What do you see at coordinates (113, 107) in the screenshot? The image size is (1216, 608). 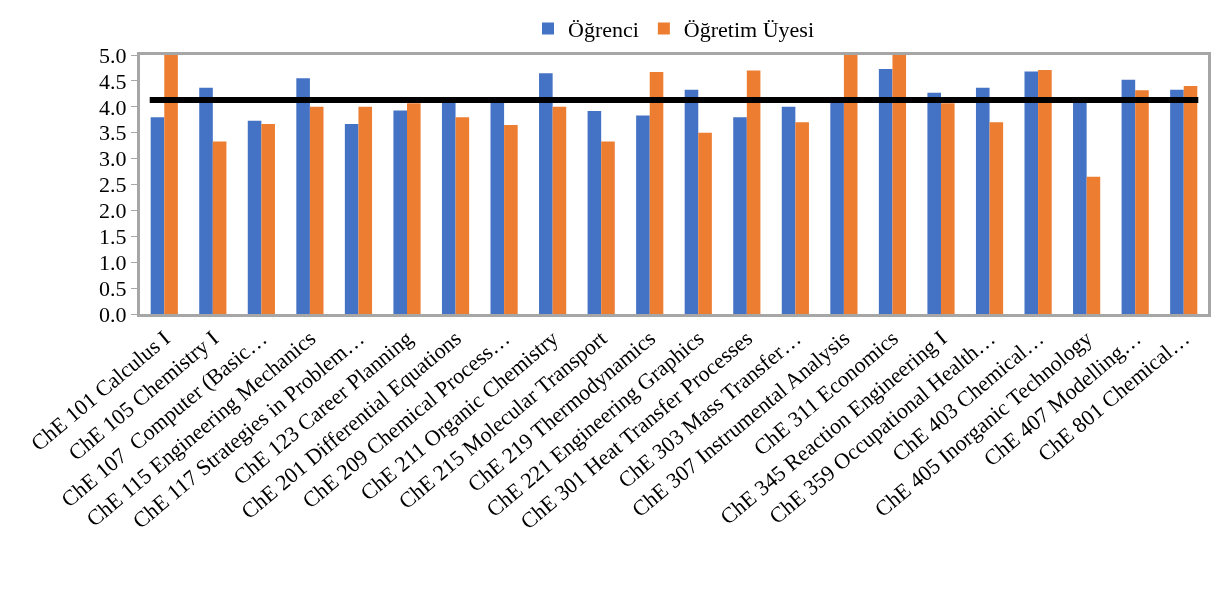 I see `y-tick-label: 4.0` at bounding box center [113, 107].